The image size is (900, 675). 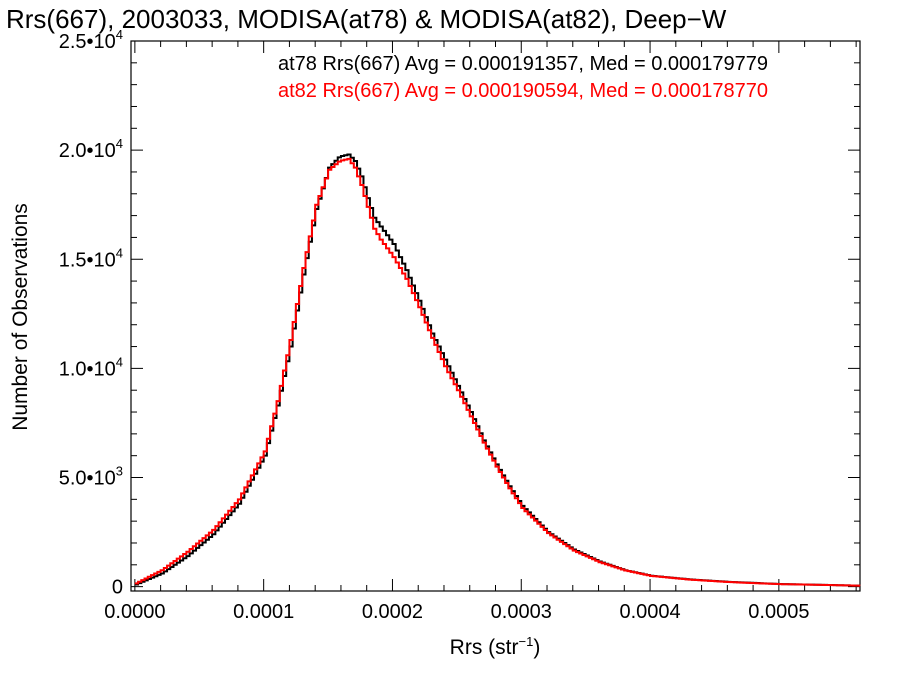 I want to click on x-tick-label: 0.0002, so click(x=392, y=612).